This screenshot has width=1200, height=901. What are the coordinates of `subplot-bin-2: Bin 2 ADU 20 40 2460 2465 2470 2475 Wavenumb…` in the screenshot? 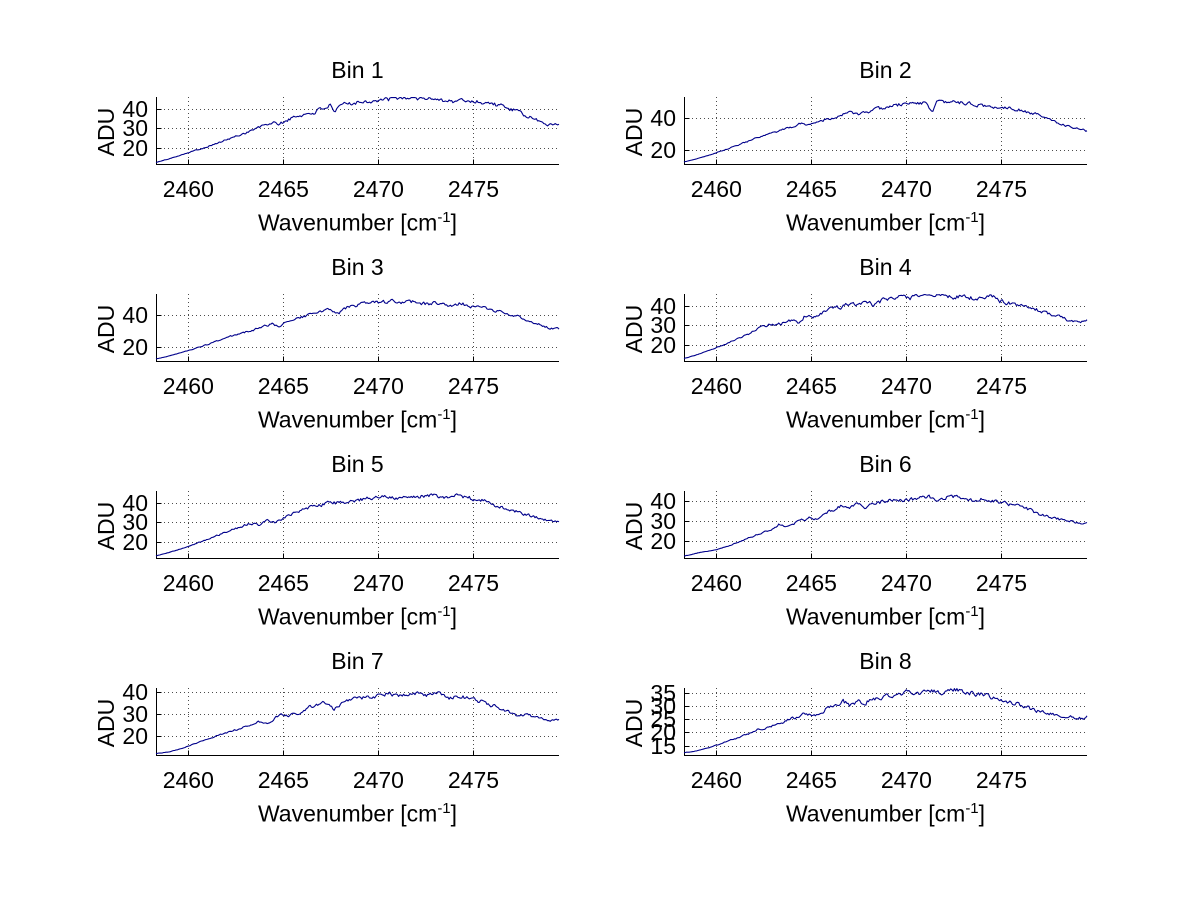 It's located at (854, 146).